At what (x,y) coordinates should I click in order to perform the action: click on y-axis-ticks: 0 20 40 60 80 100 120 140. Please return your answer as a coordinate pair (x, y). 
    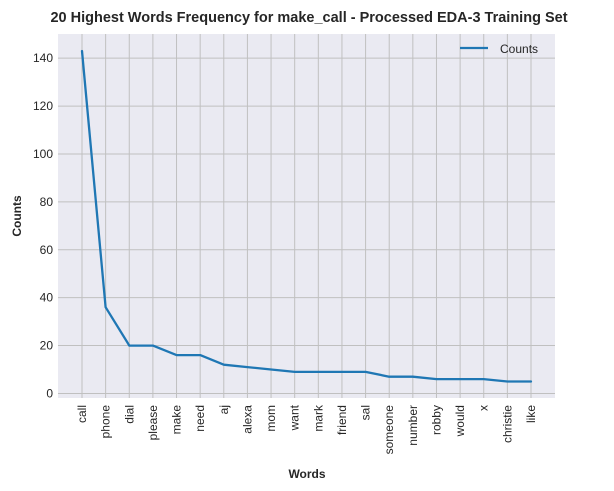
    Looking at the image, I should click on (43, 225).